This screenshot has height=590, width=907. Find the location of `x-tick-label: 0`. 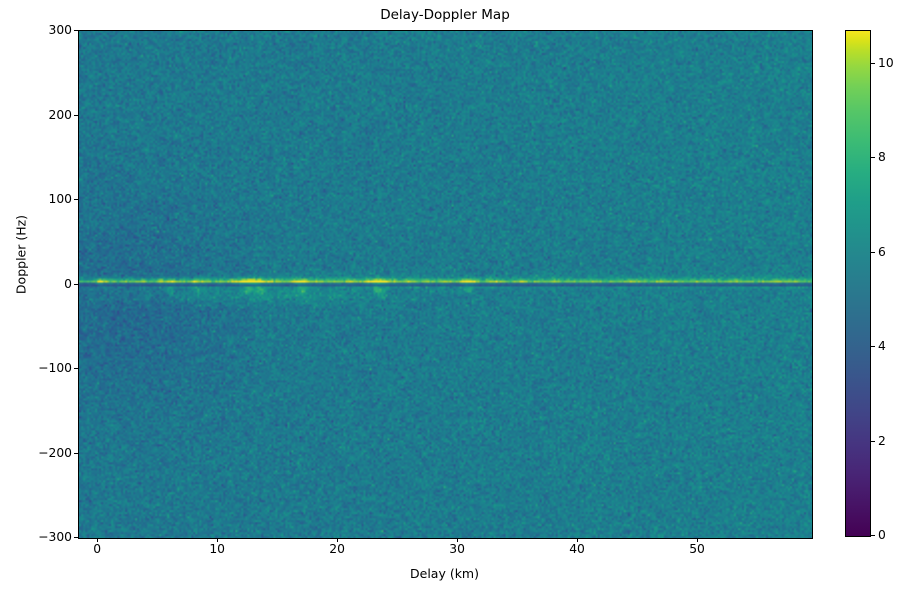

x-tick-label: 0 is located at coordinates (97, 549).